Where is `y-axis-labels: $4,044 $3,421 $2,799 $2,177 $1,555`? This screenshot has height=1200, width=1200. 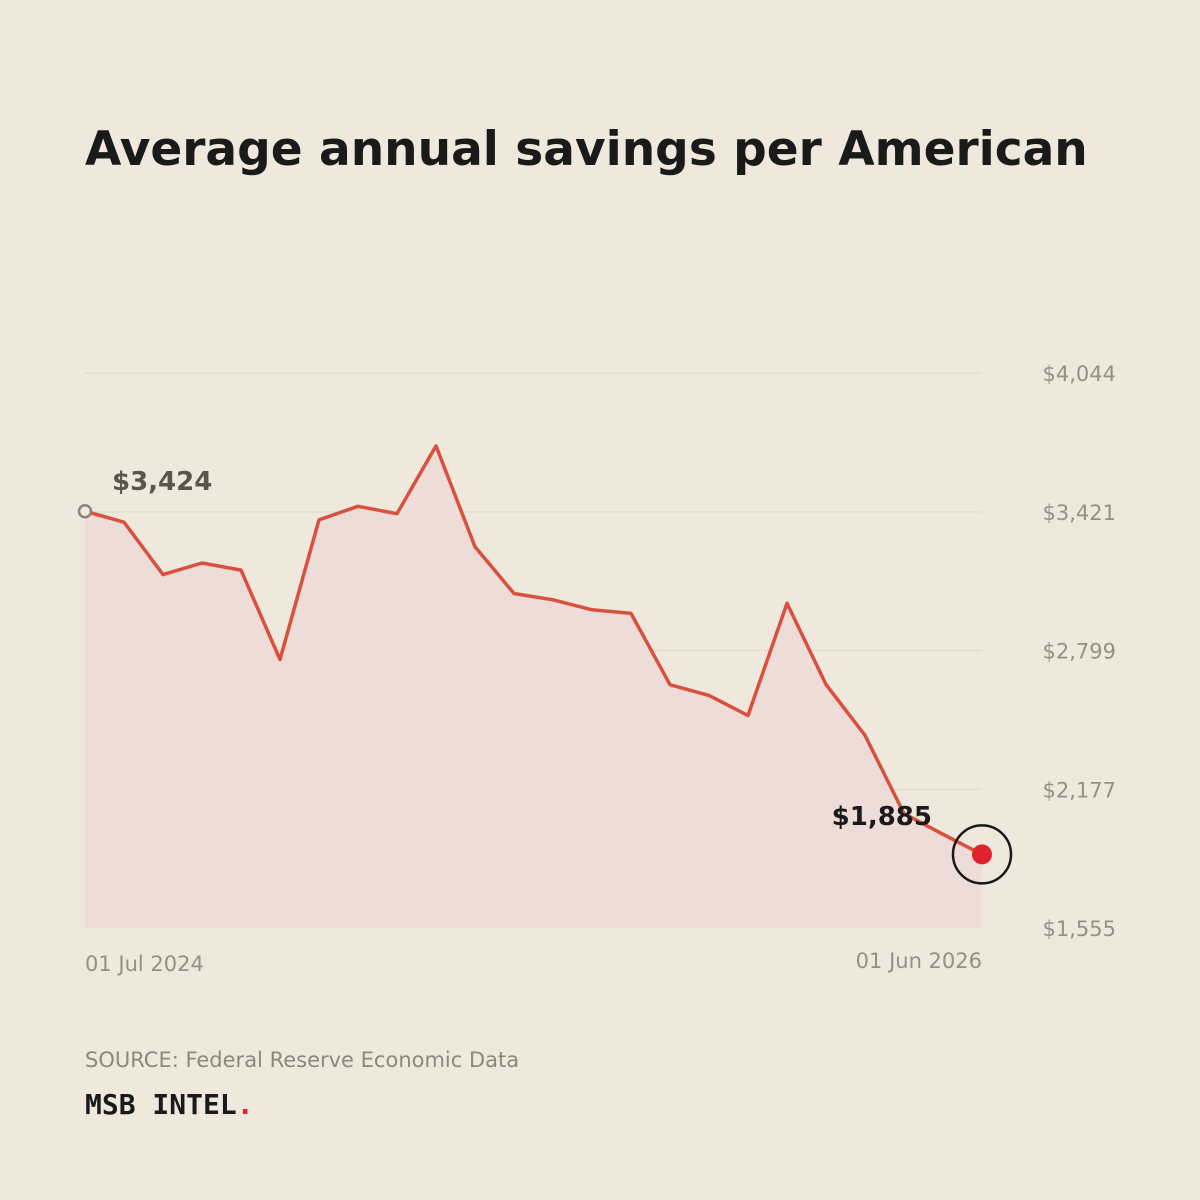
y-axis-labels: $4,044 $3,421 $2,799 $2,177 $1,555 is located at coordinates (1079, 651).